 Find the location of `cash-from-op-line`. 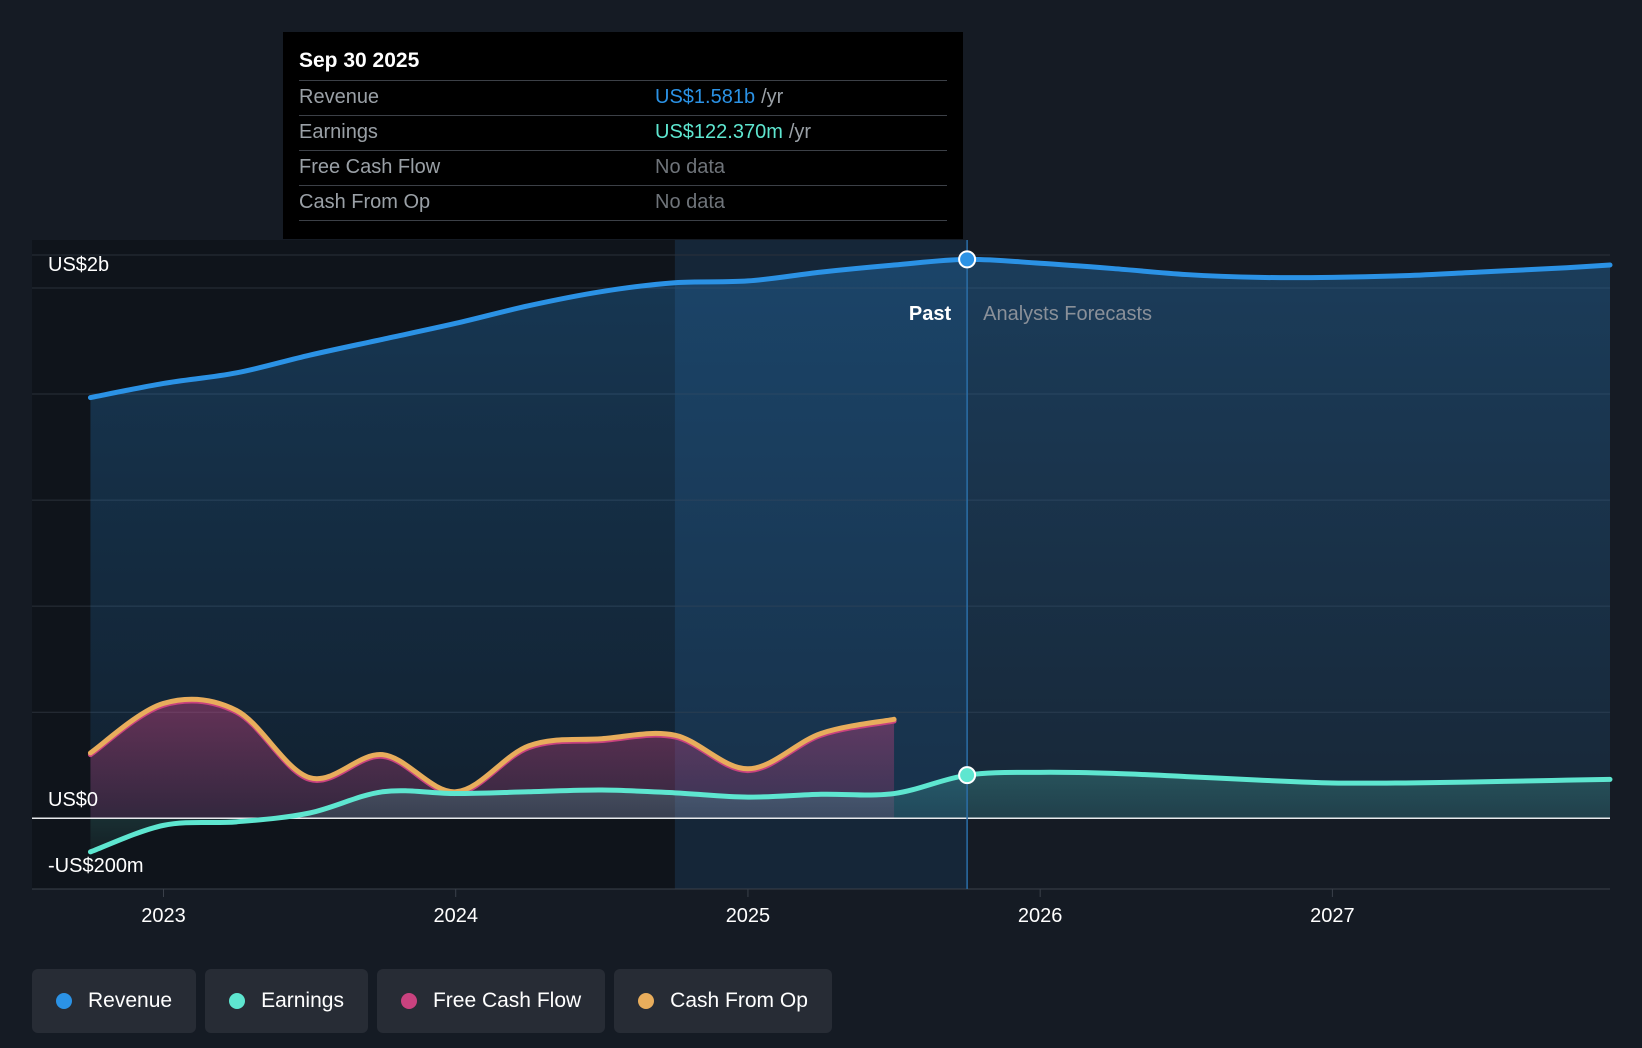

cash-from-op-line is located at coordinates (492, 745).